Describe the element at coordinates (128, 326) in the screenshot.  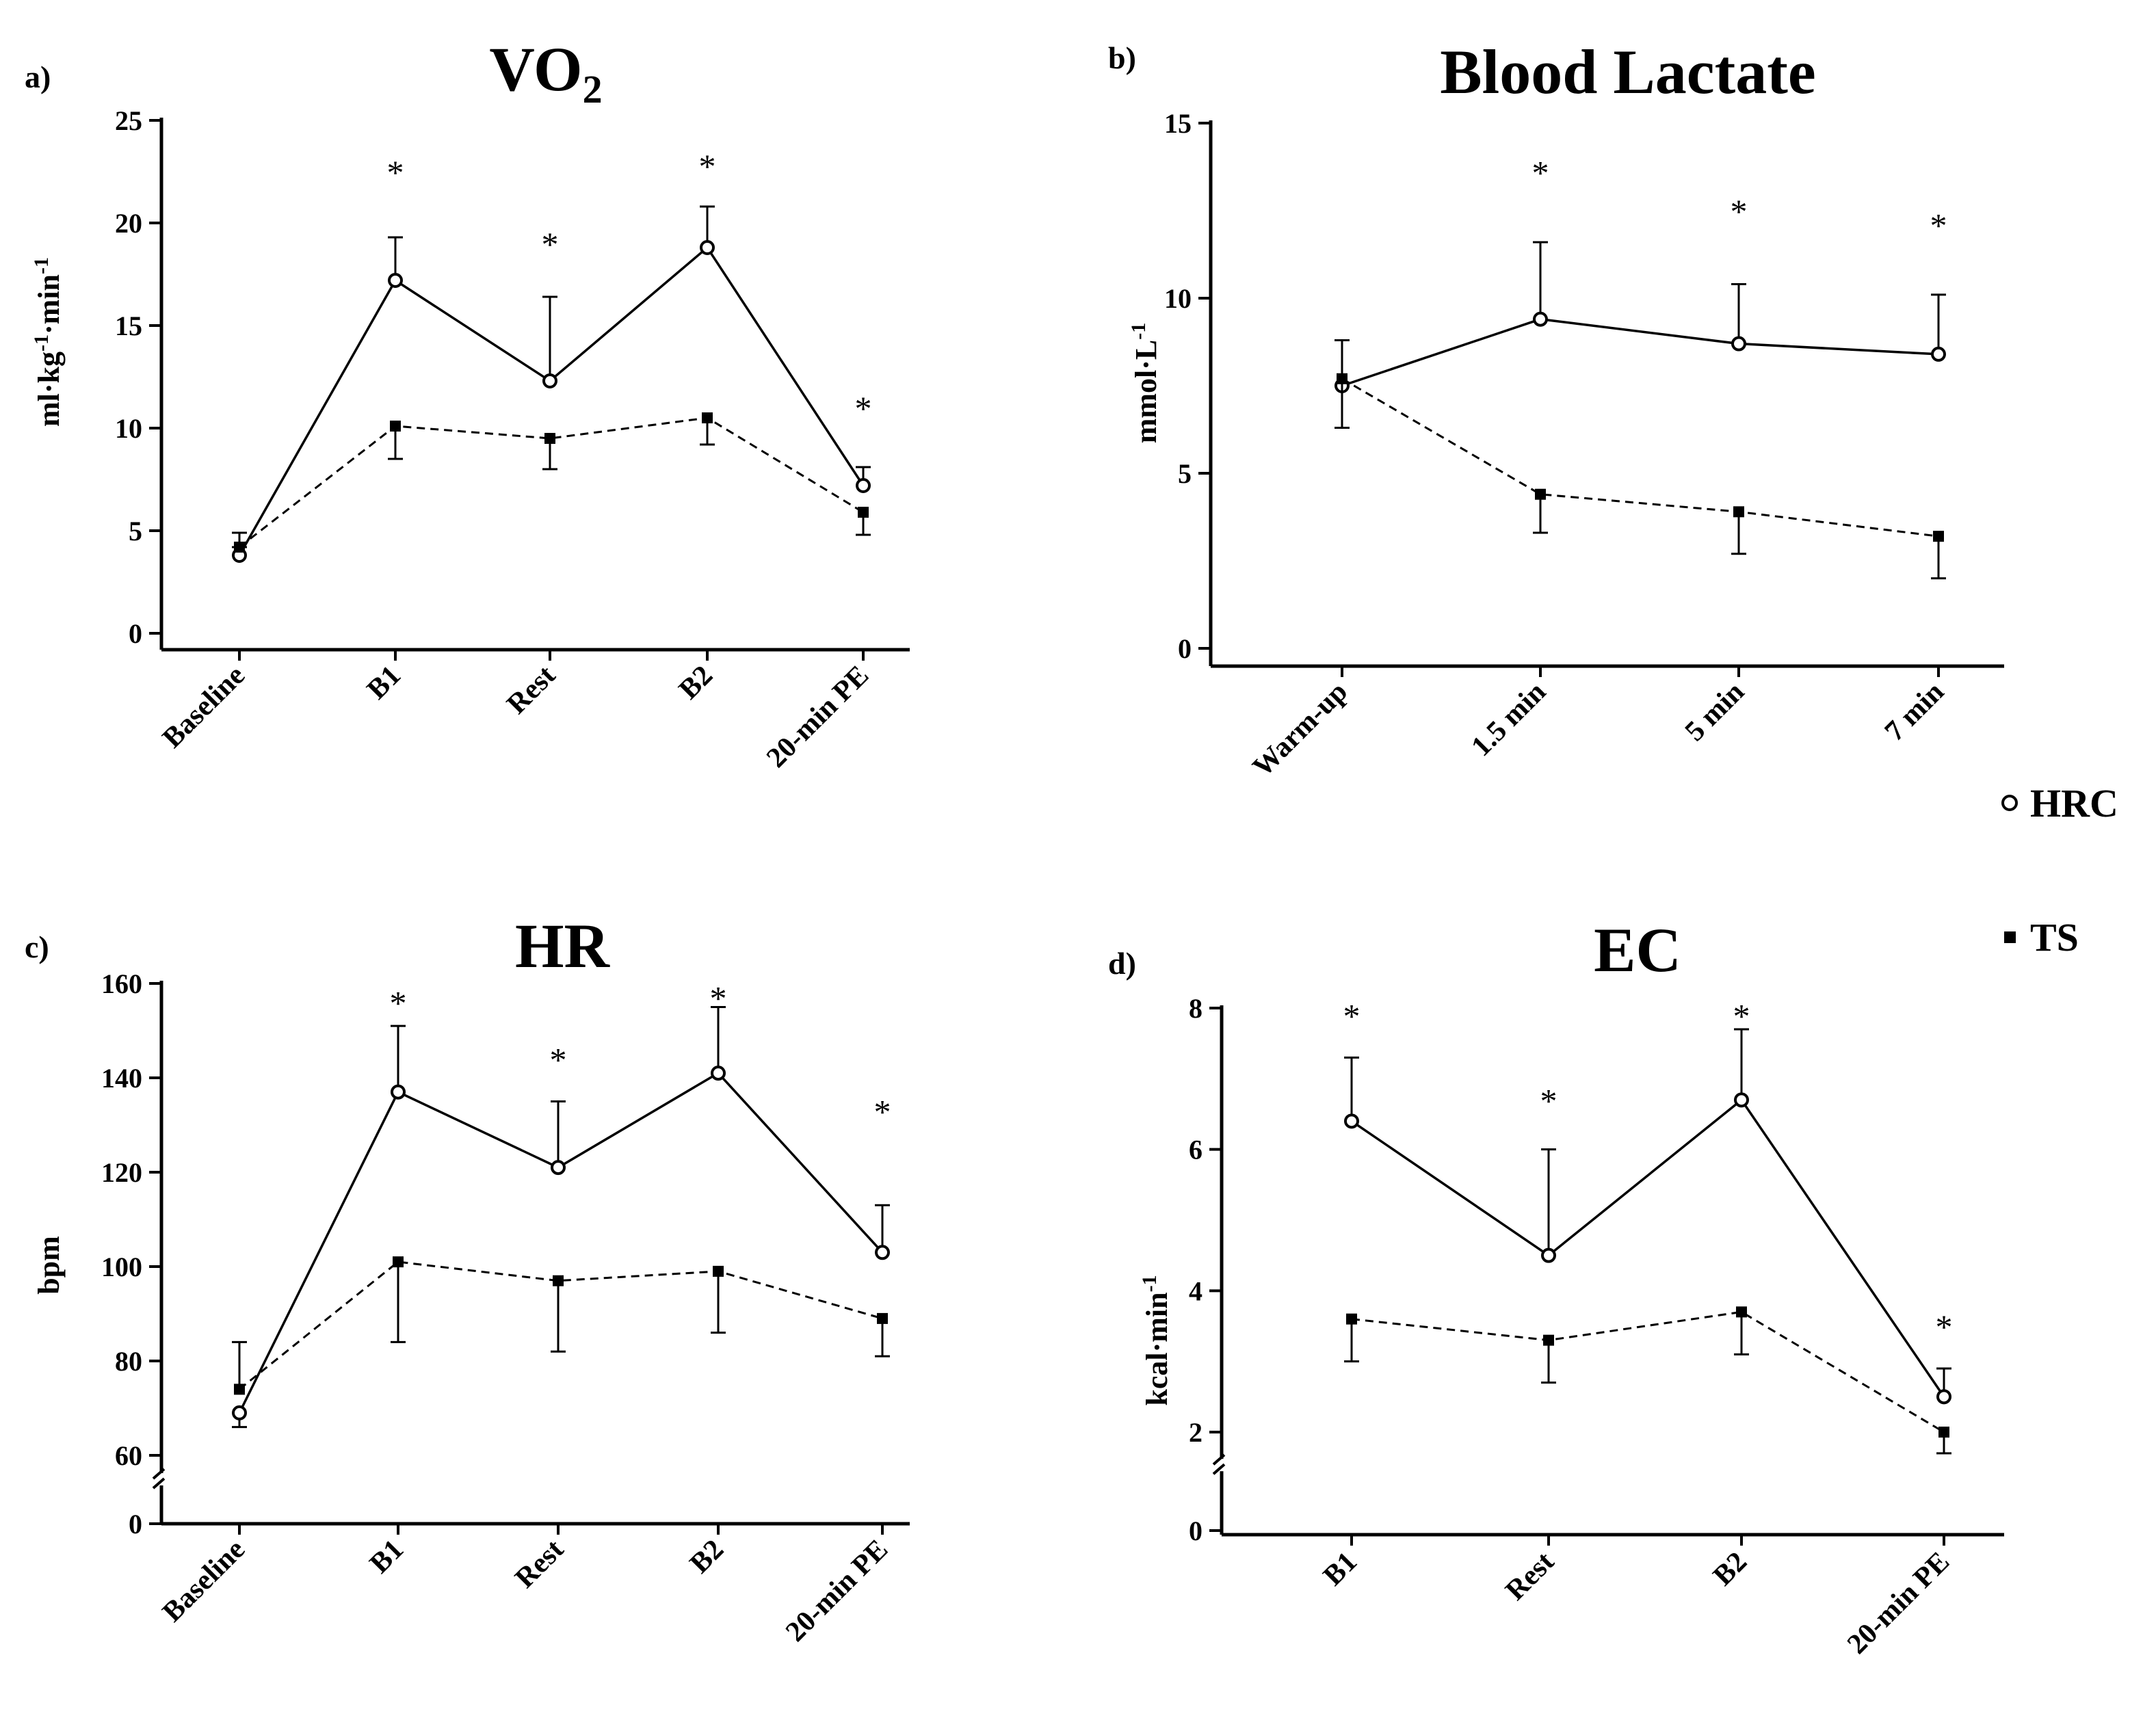
I see `y-tick-label: 15` at that location.